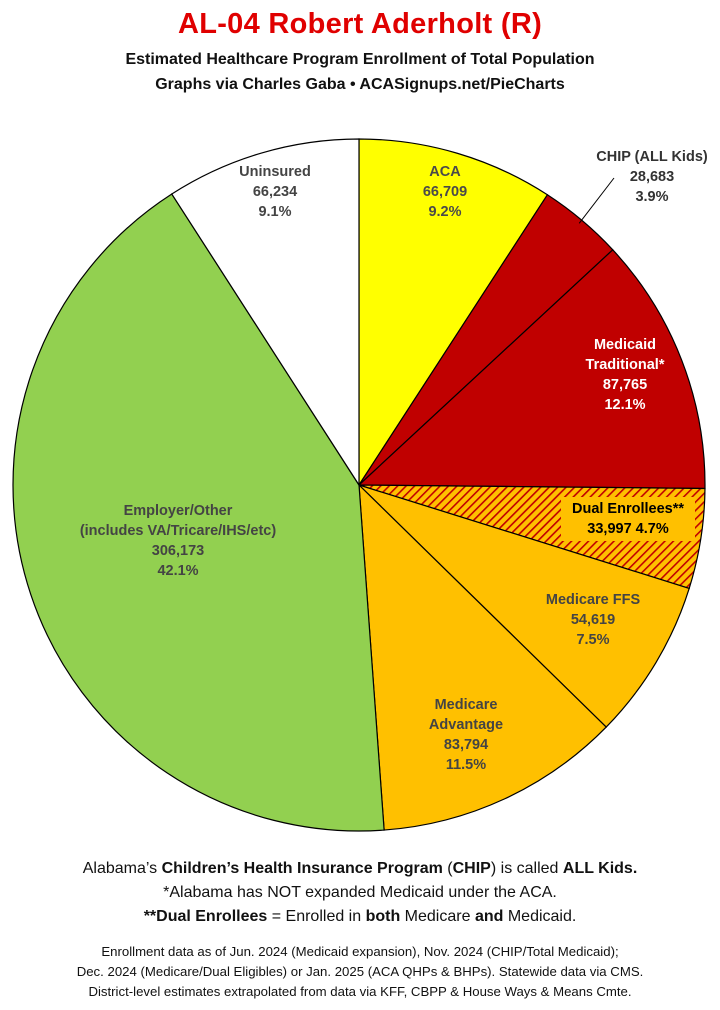 This screenshot has width=720, height=1010. What do you see at coordinates (445, 172) in the screenshot?
I see `slice-label-name-1: ACA` at bounding box center [445, 172].